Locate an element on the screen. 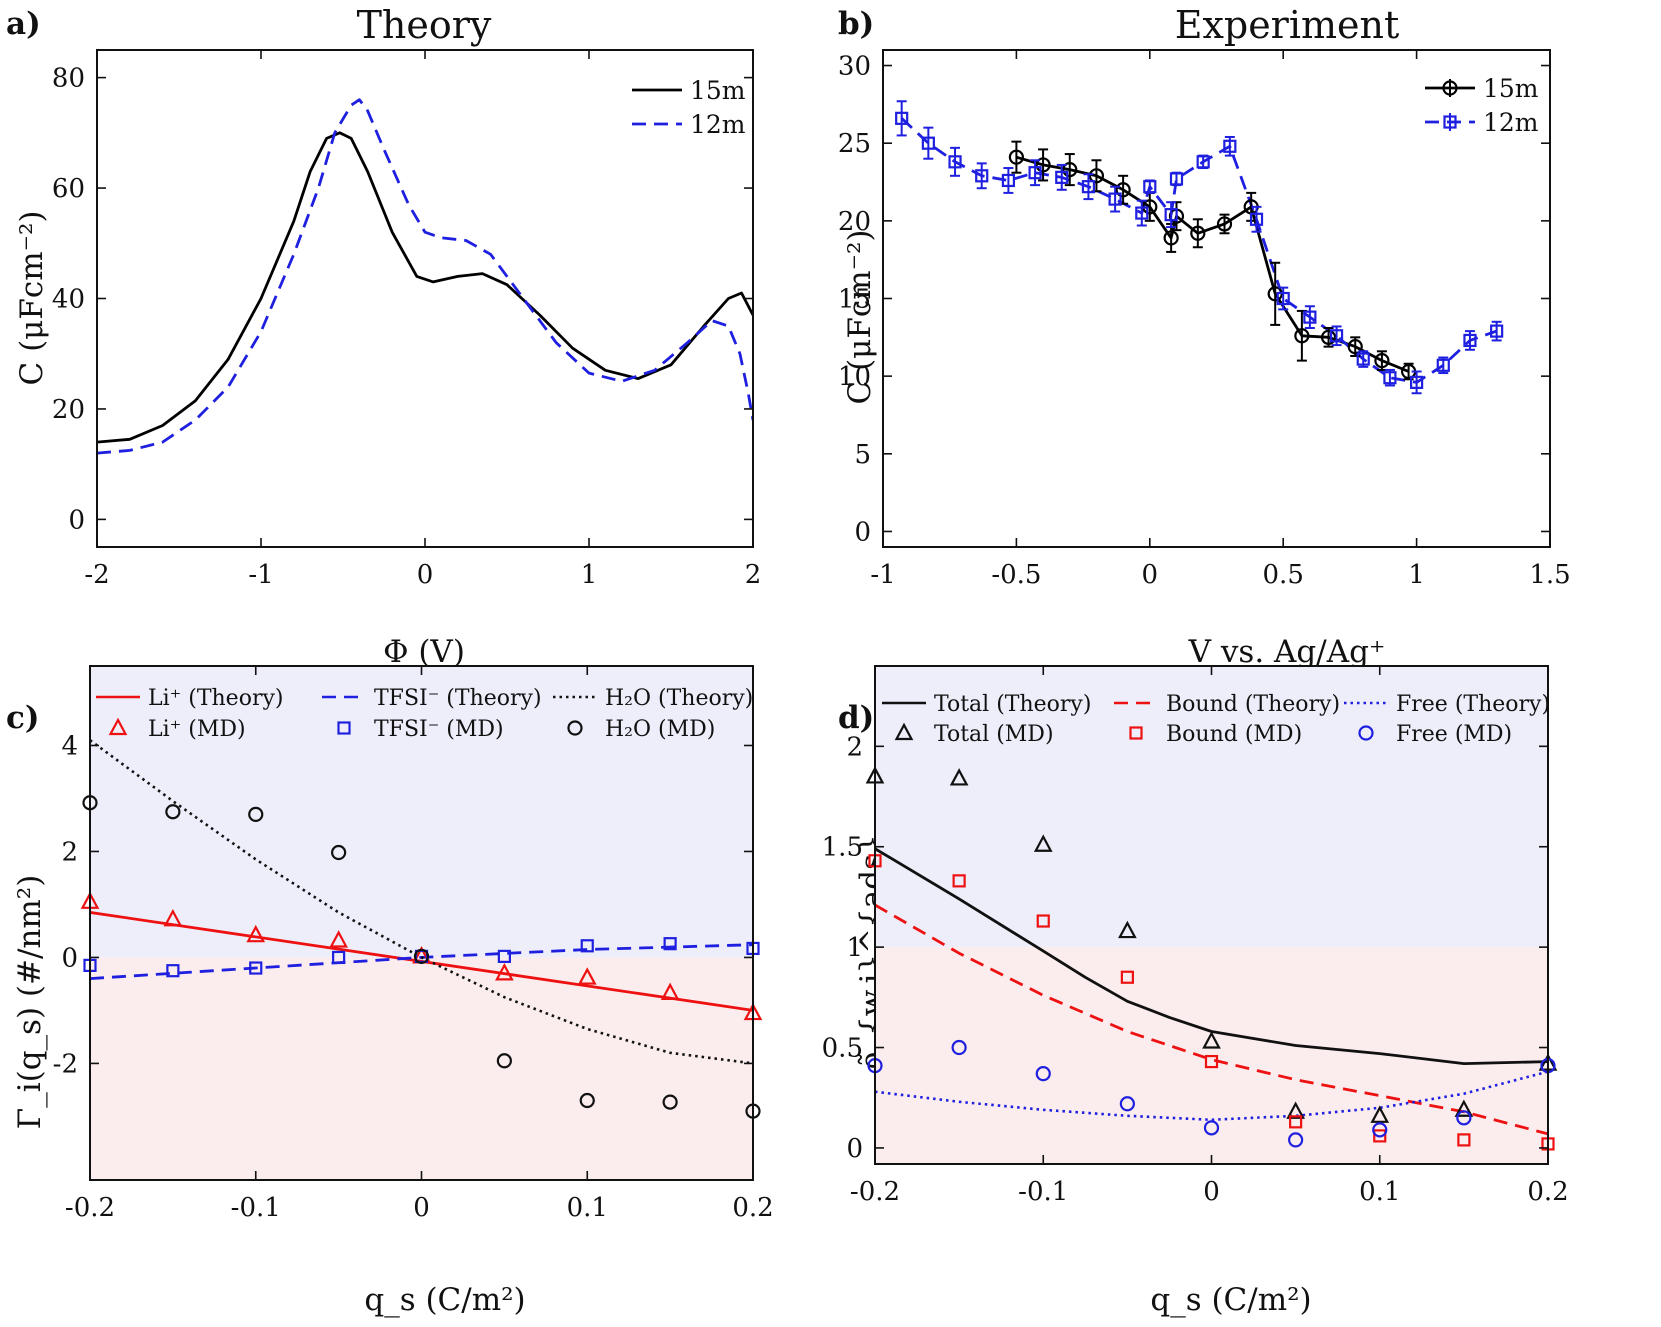 The height and width of the screenshot is (1327, 1661). panel-label: d) is located at coordinates (856, 718).